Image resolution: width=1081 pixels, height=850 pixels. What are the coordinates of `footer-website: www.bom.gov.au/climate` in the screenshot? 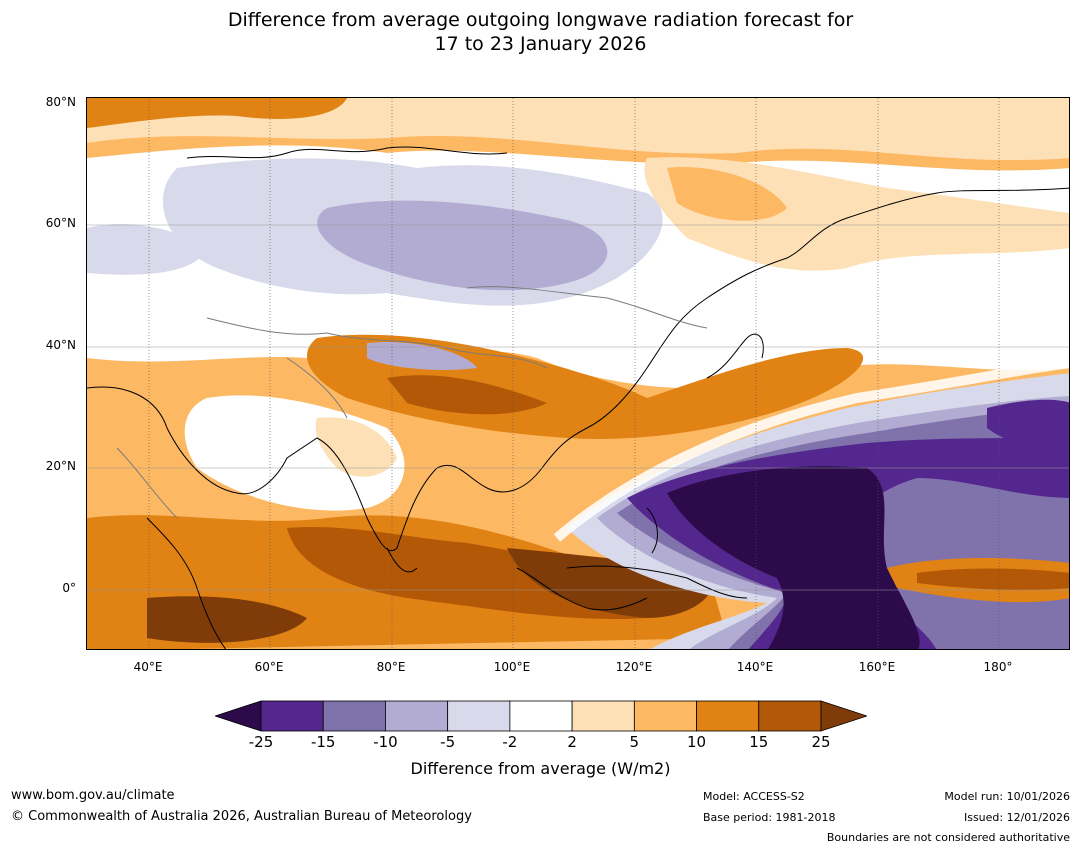 It's located at (93, 795).